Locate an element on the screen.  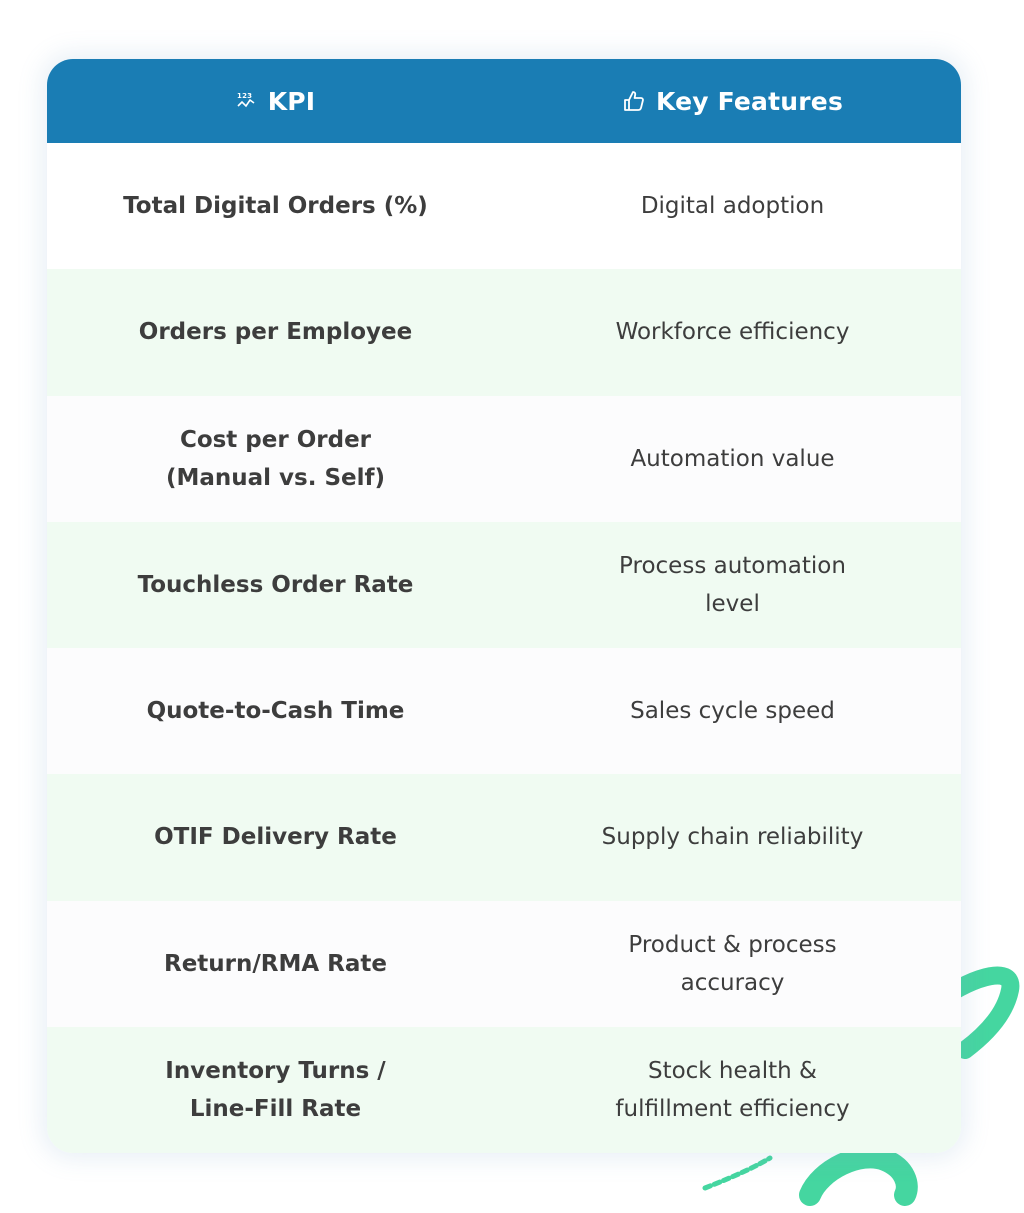
feature-text: Supply chain reliability is located at coordinates (732, 837).